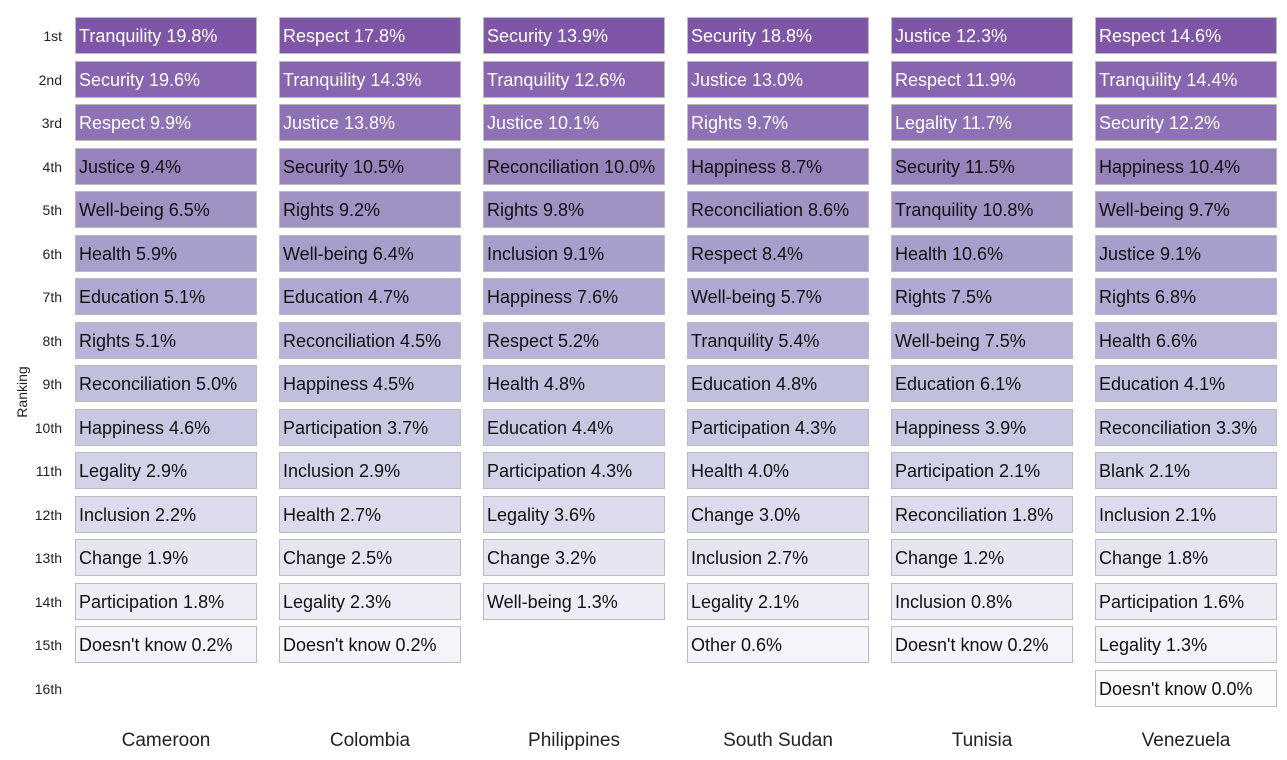 The width and height of the screenshot is (1287, 760). What do you see at coordinates (166, 601) in the screenshot?
I see `rank-cell: Participation 1.8%` at bounding box center [166, 601].